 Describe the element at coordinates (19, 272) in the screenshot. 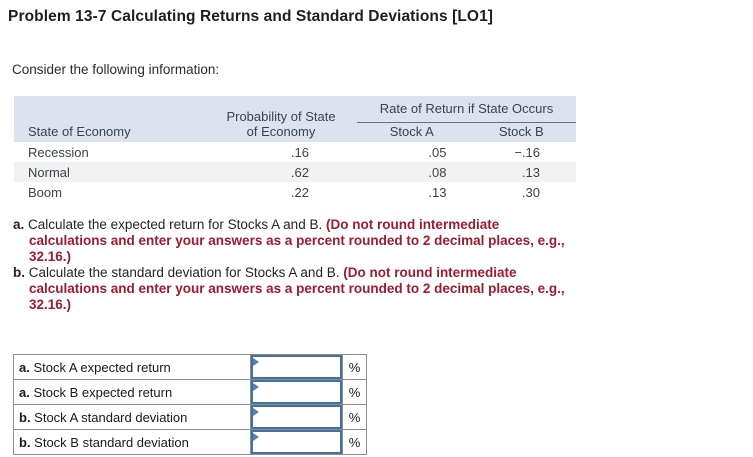

I see `instruction-marker: b.` at that location.